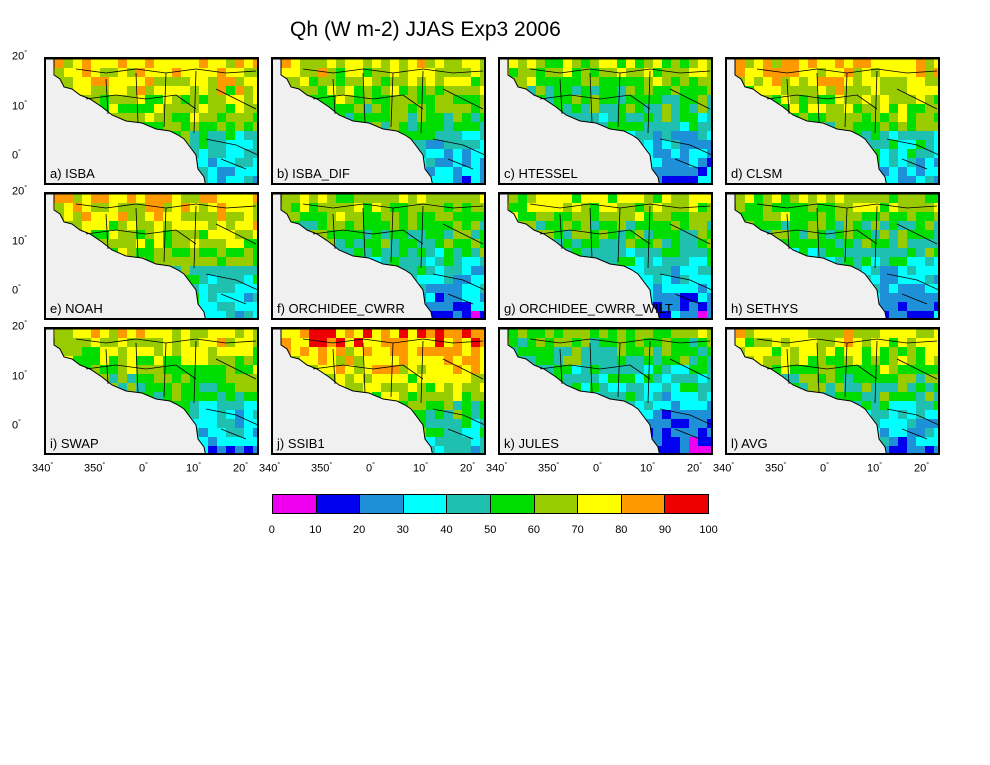 Image resolution: width=990 pixels, height=765 pixels. I want to click on lat-tick-label: 0°, so click(16, 155).